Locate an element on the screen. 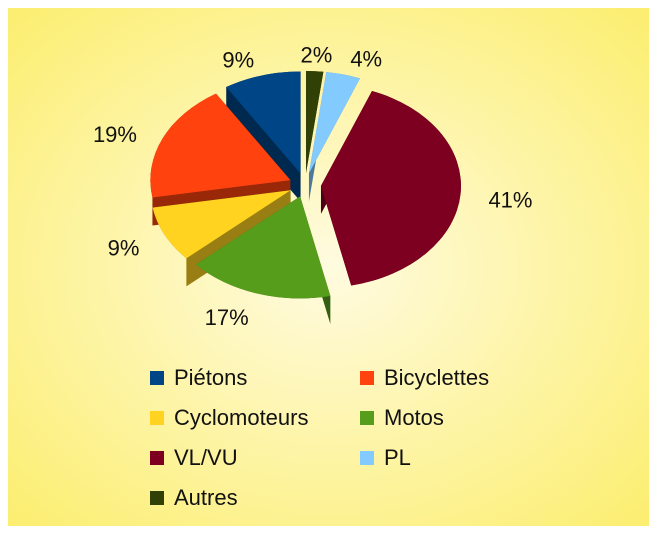 The image size is (657, 534). legend-label: Piétons is located at coordinates (210, 377).